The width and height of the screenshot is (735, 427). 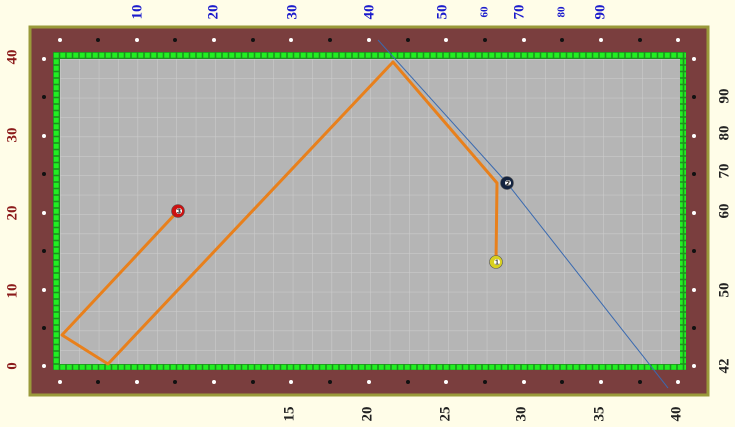 I want to click on right-label: 80, so click(x=724, y=133).